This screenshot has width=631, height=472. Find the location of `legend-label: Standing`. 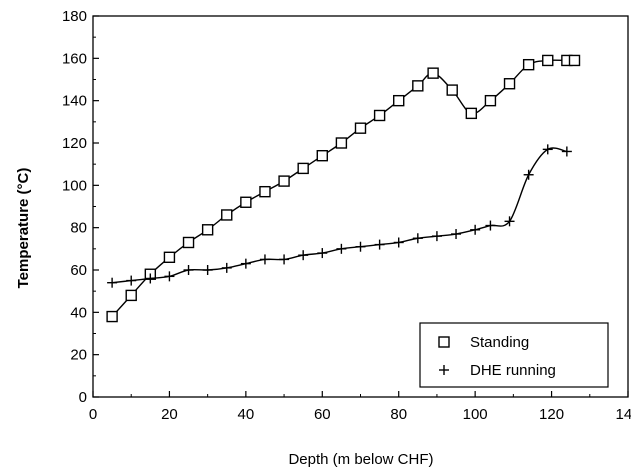

legend-label: Standing is located at coordinates (499, 342).